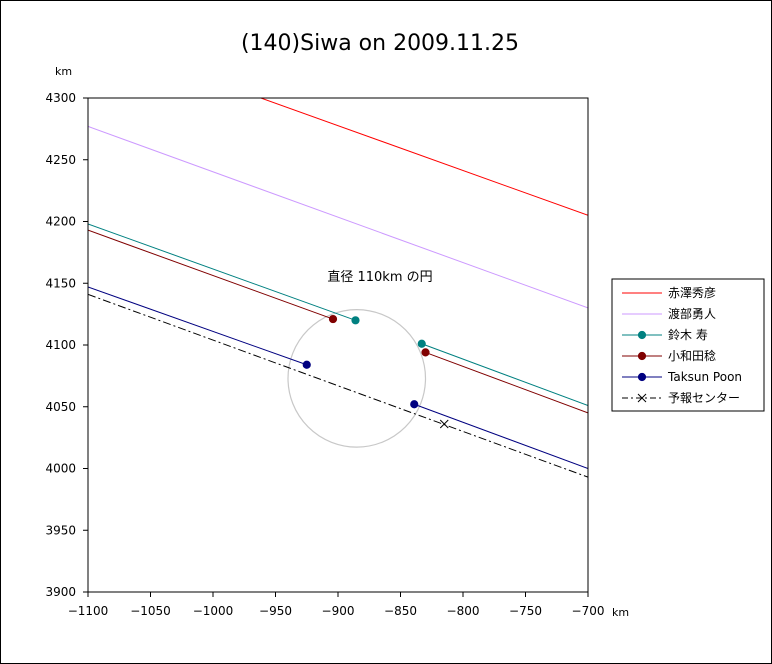 This screenshot has width=772, height=664. Describe the element at coordinates (60, 592) in the screenshot. I see `y-tick-label: 3900` at that location.